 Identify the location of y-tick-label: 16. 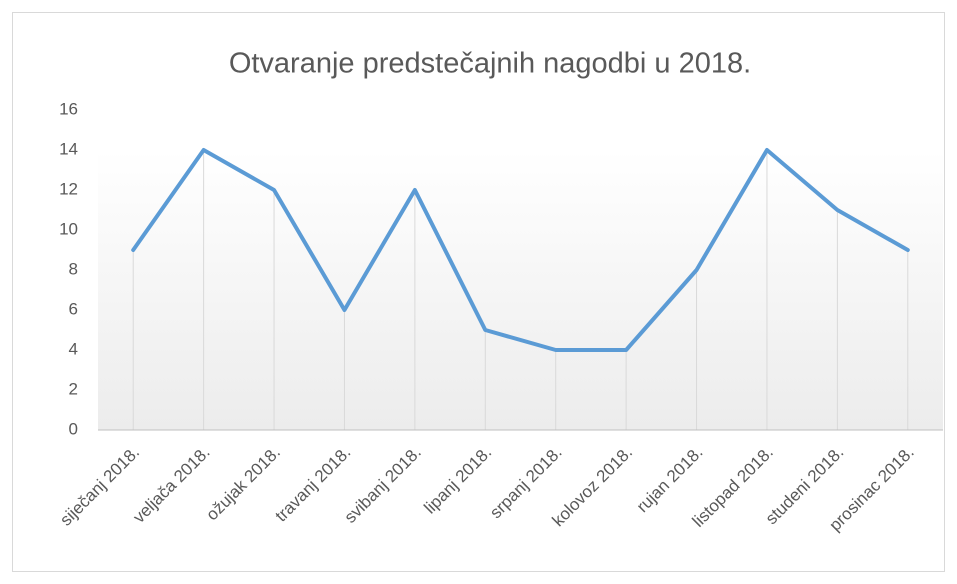
(68, 108).